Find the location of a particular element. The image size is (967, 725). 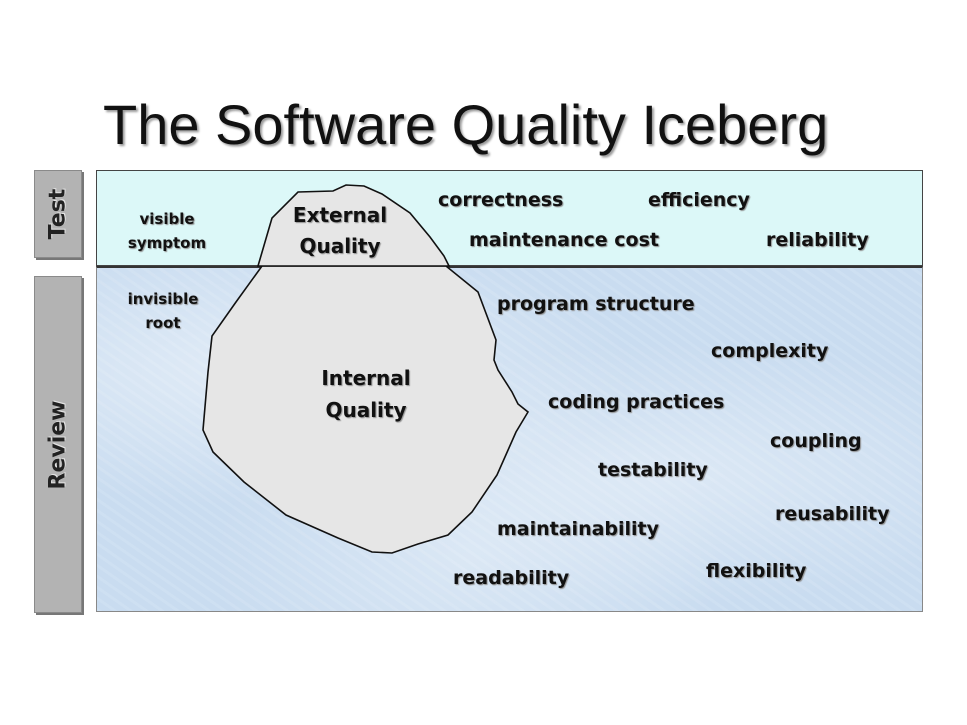

visible-symptom-line-2: symptom is located at coordinates (167, 243).